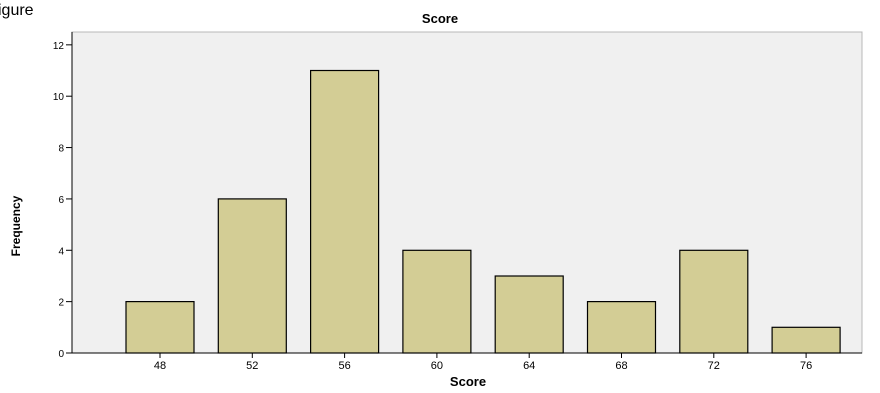  What do you see at coordinates (59, 46) in the screenshot?
I see `y-tick-label-12: 12` at bounding box center [59, 46].